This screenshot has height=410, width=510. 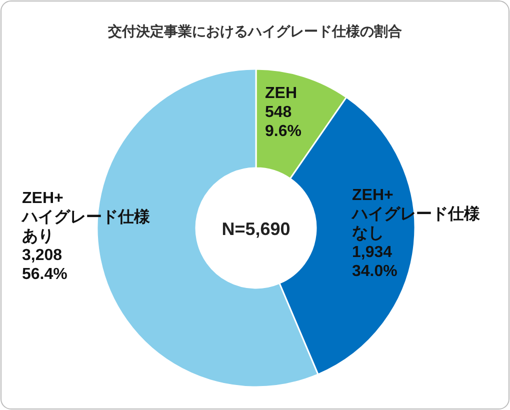 I want to click on chart-title: 交付決定事業におけるハイグレード仕様の割合, so click(x=254, y=31).